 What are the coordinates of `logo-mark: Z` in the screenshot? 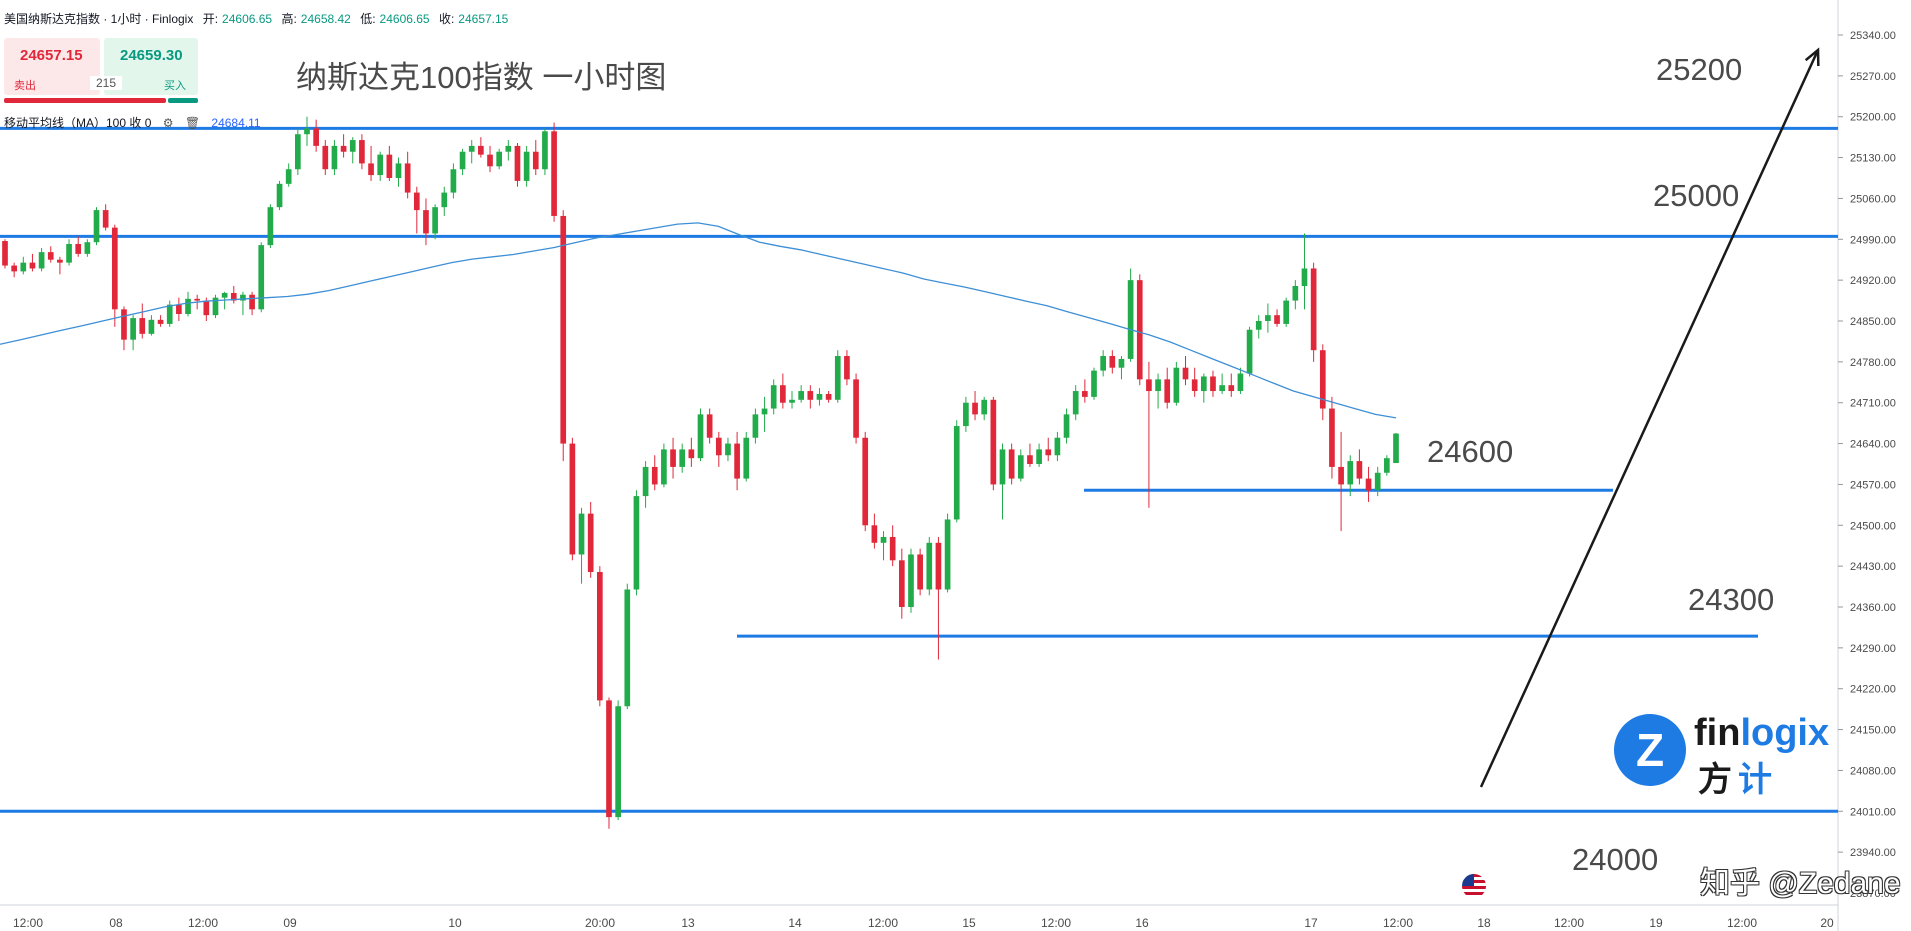 It's located at (1650, 750).